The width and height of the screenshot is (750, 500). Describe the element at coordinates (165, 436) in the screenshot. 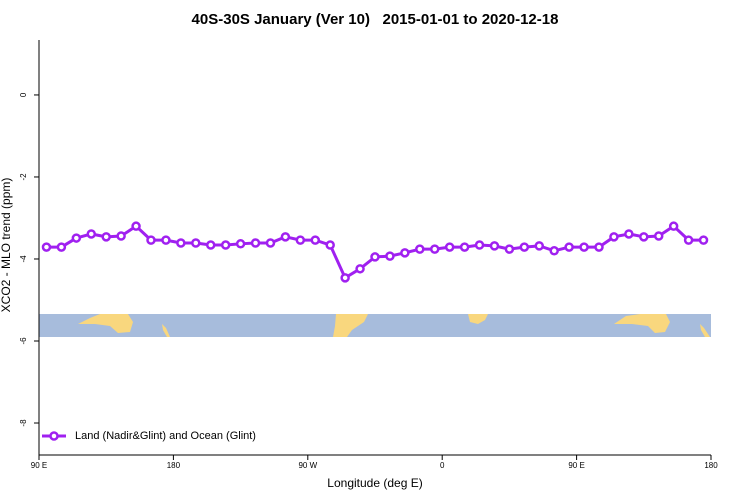

I see `legend-label: Land (Nadir&Glint) and Ocean (Glint)` at that location.